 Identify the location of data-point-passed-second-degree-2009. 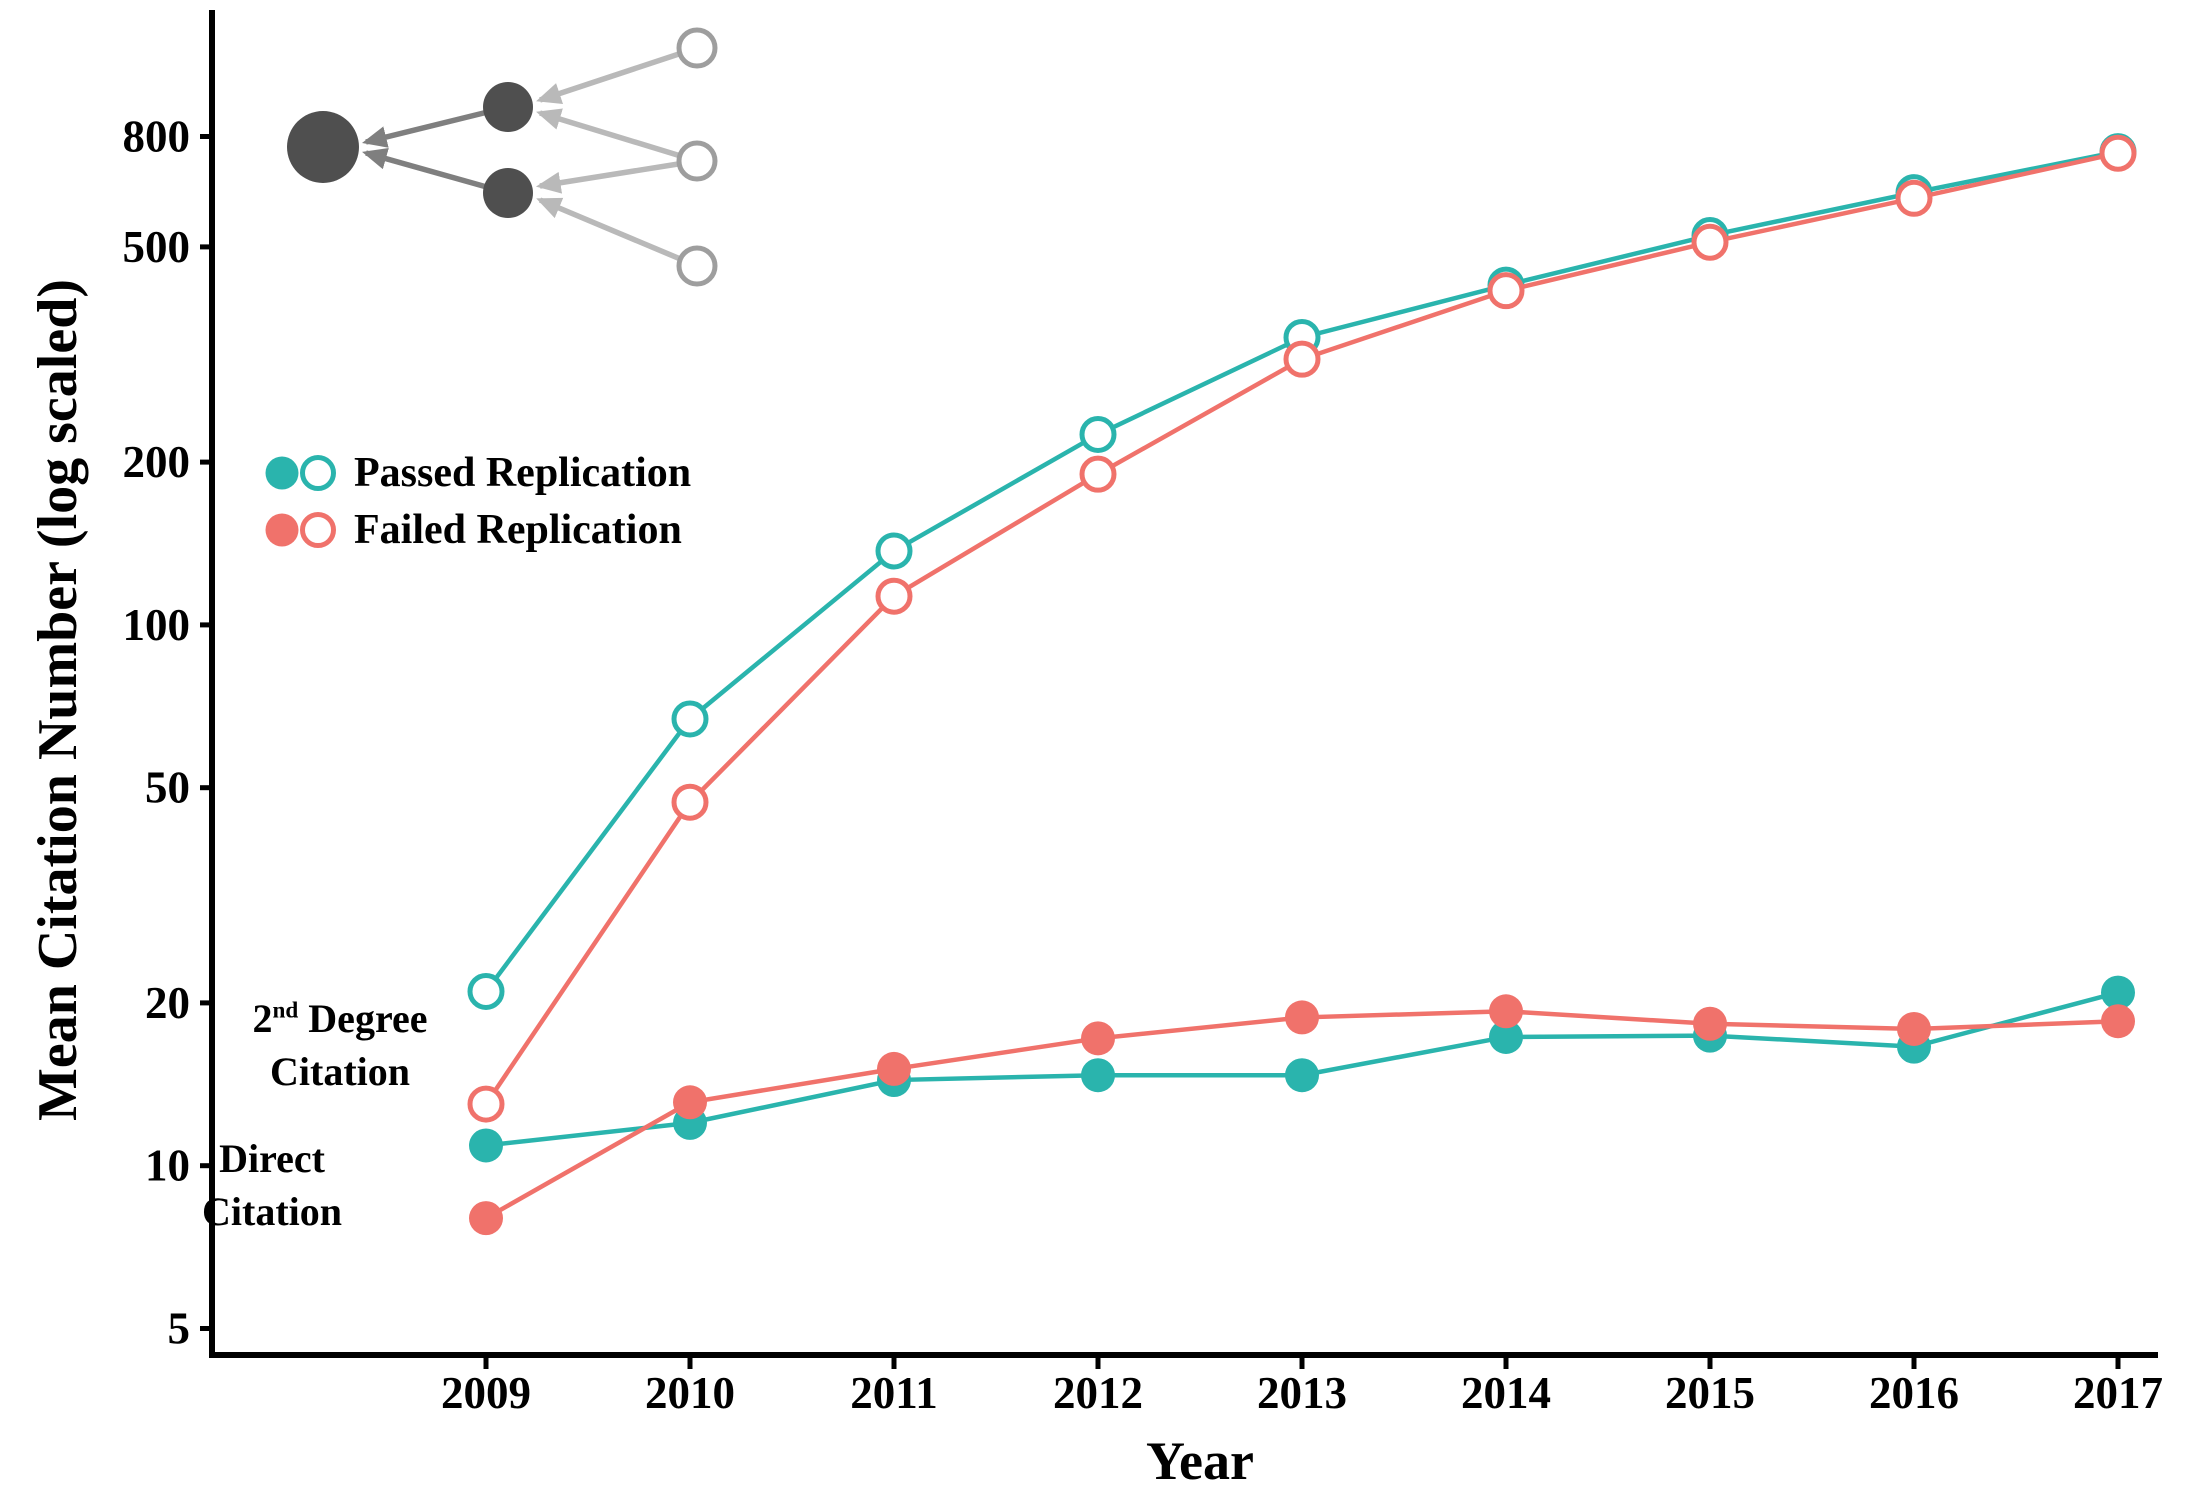
(486, 991).